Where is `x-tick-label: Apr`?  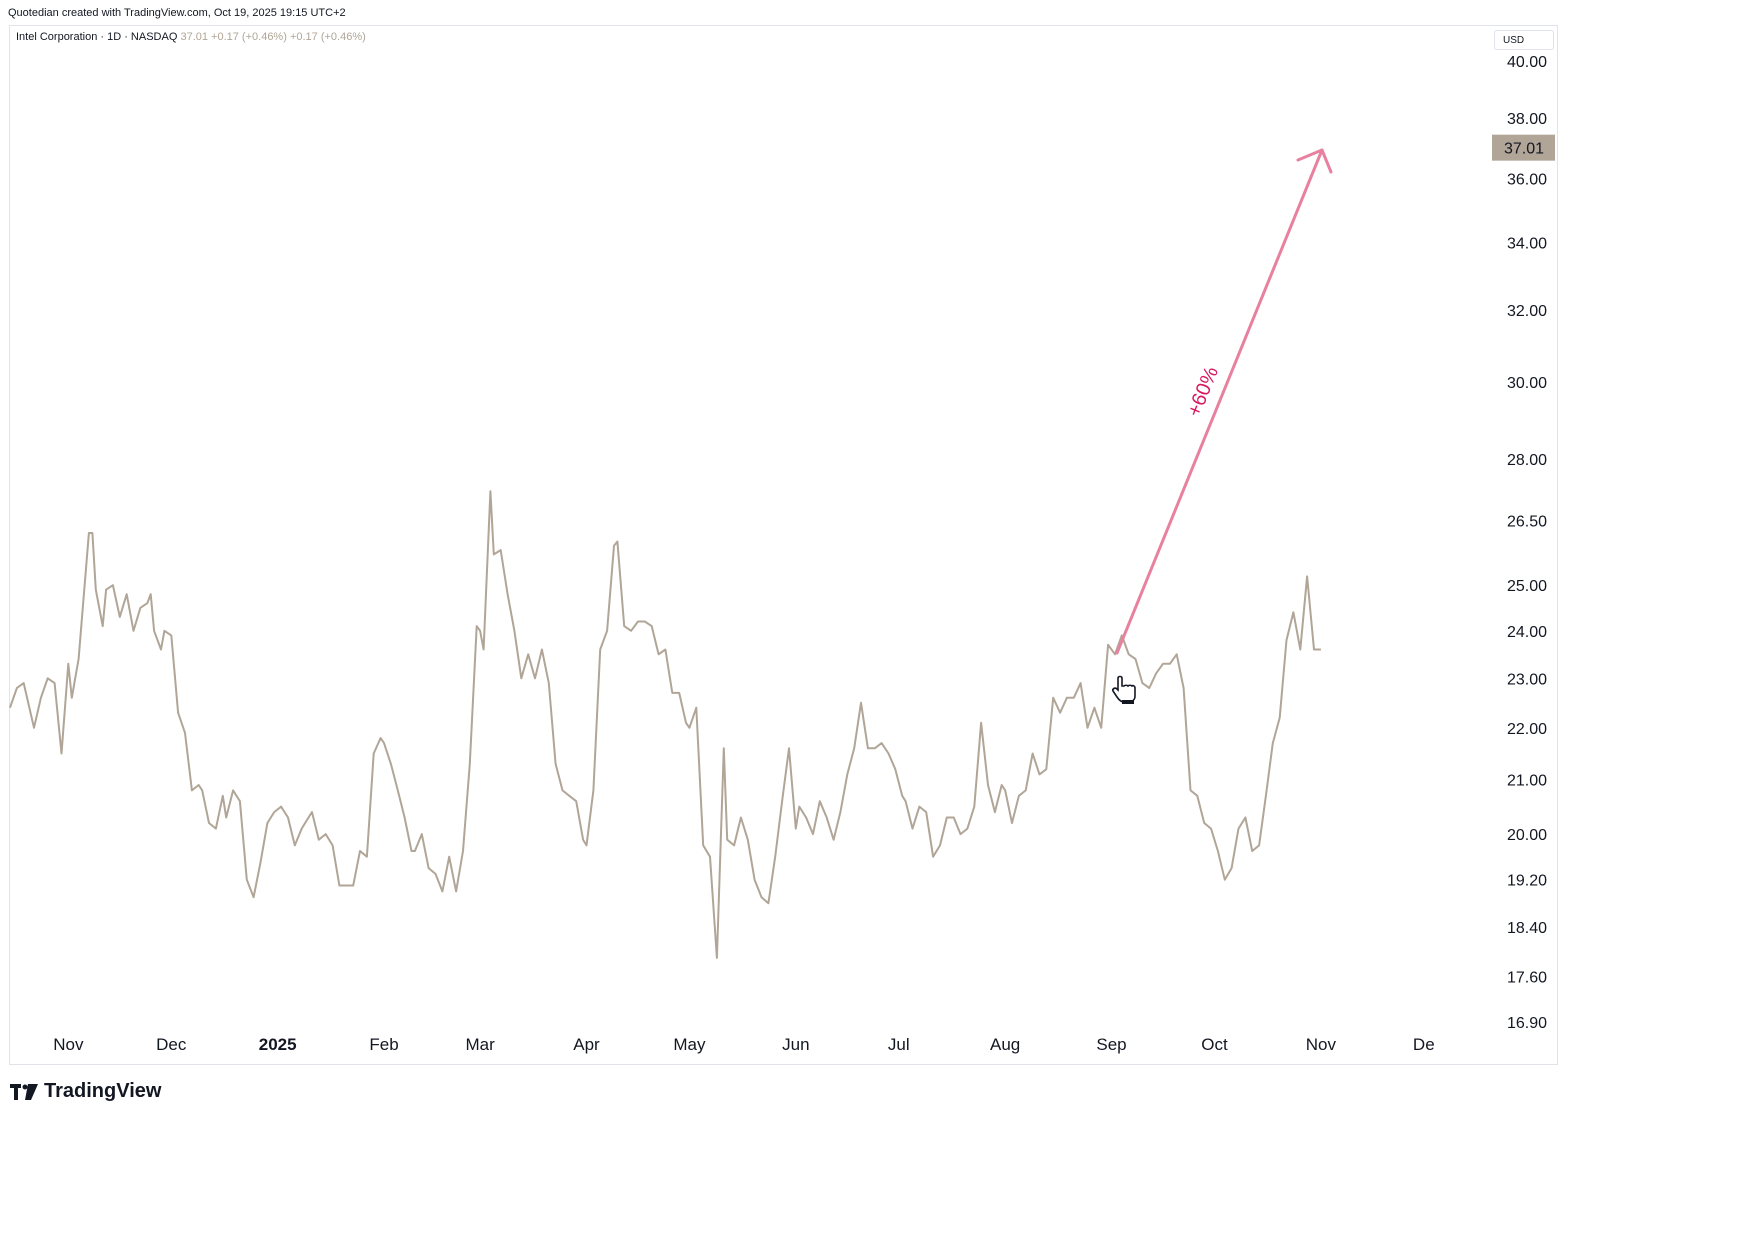
x-tick-label: Apr is located at coordinates (586, 1044).